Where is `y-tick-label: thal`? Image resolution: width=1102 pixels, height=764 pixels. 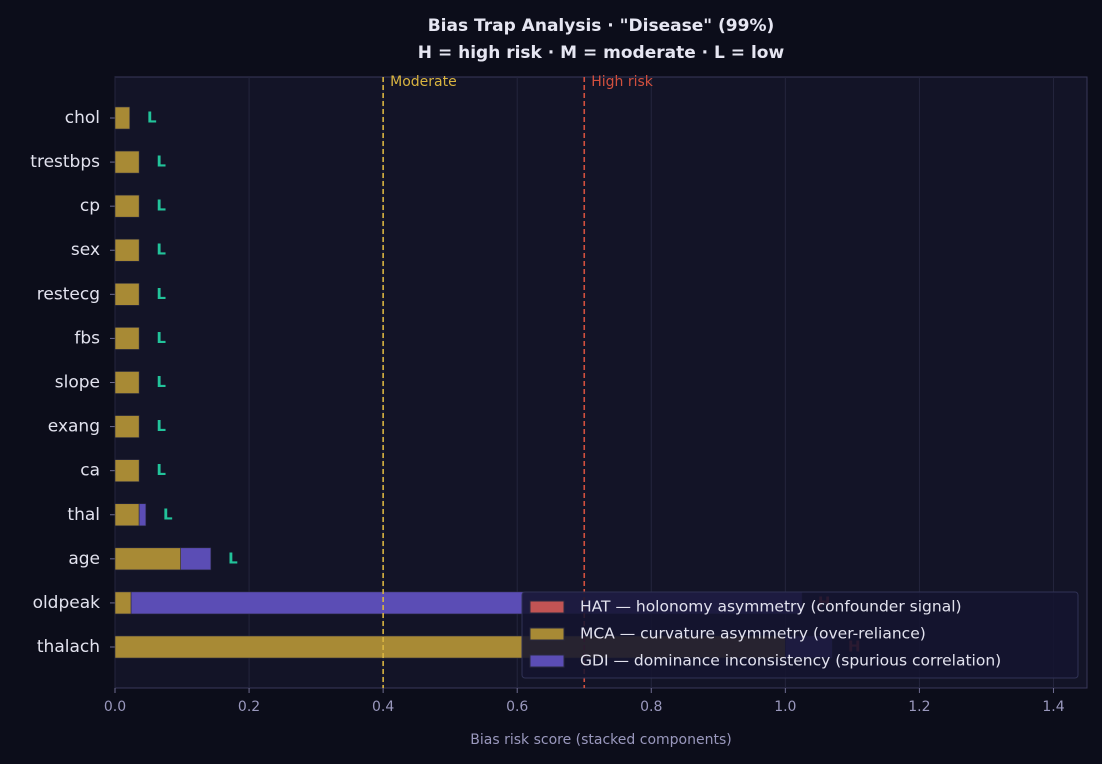
y-tick-label: thal is located at coordinates (83, 515).